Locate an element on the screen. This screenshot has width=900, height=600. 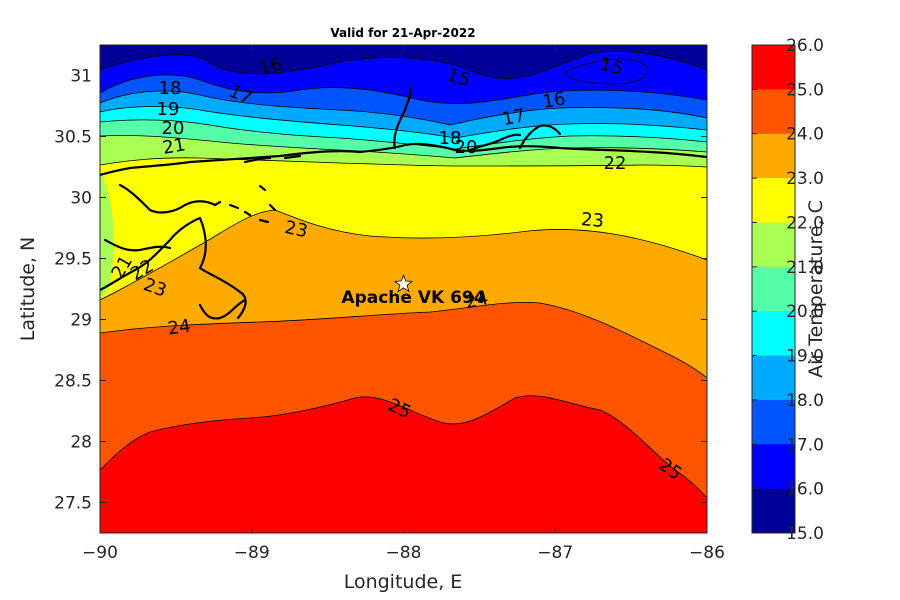
x-axis-label: Longitude, E is located at coordinates (403, 582).